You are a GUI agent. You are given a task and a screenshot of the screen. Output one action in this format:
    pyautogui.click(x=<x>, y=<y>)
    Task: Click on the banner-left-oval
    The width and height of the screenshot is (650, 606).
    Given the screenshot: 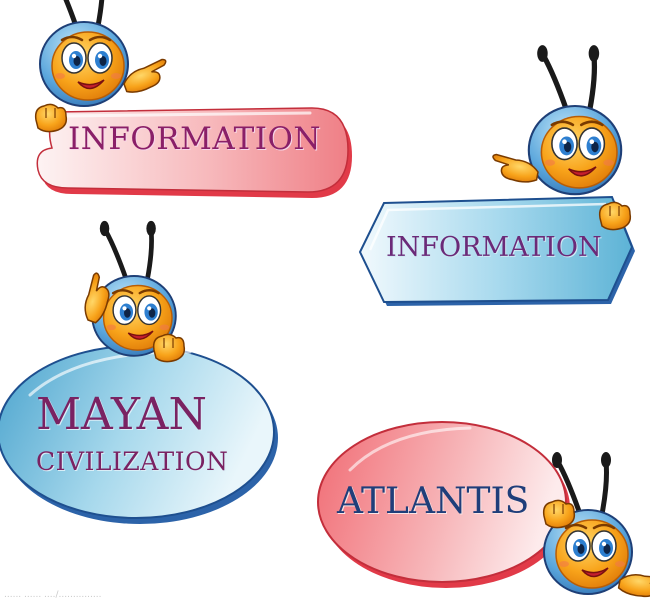 What is the action you would take?
    pyautogui.click(x=139, y=434)
    